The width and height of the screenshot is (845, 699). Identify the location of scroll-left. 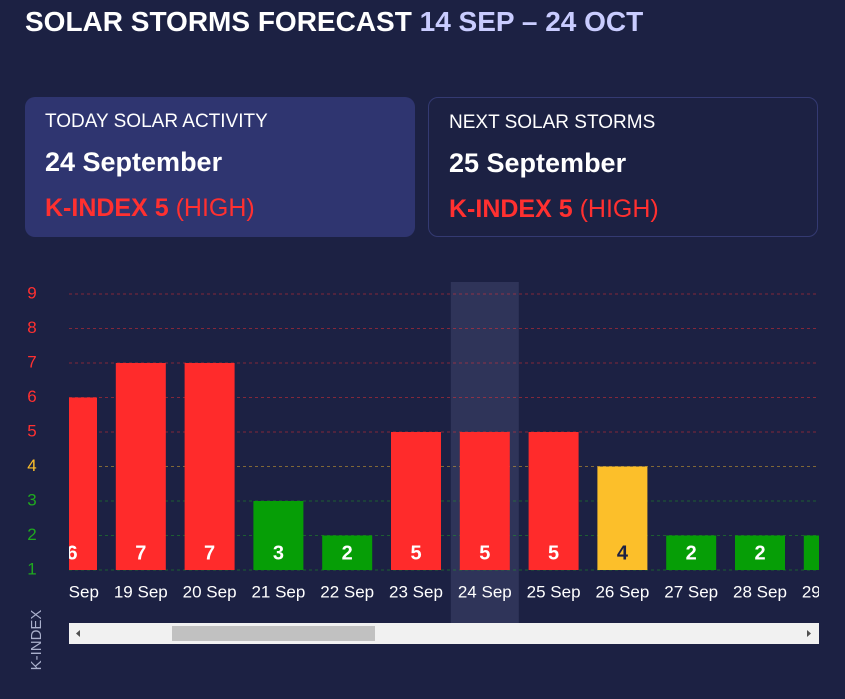
(78, 633).